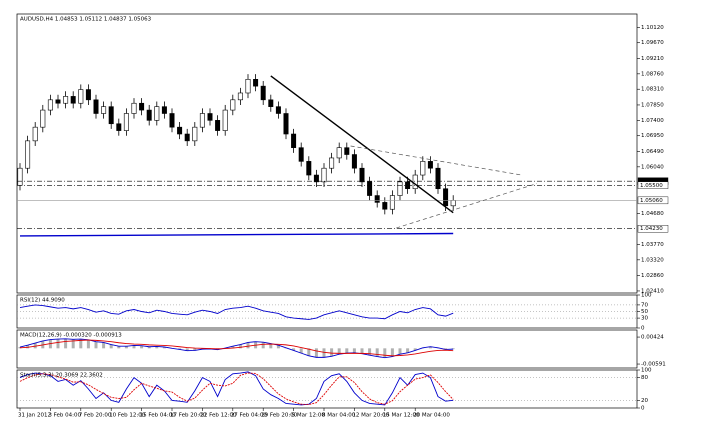 The width and height of the screenshot is (706, 427). Describe the element at coordinates (652, 245) in the screenshot. I see `y-tick-label: 1.03770` at that location.